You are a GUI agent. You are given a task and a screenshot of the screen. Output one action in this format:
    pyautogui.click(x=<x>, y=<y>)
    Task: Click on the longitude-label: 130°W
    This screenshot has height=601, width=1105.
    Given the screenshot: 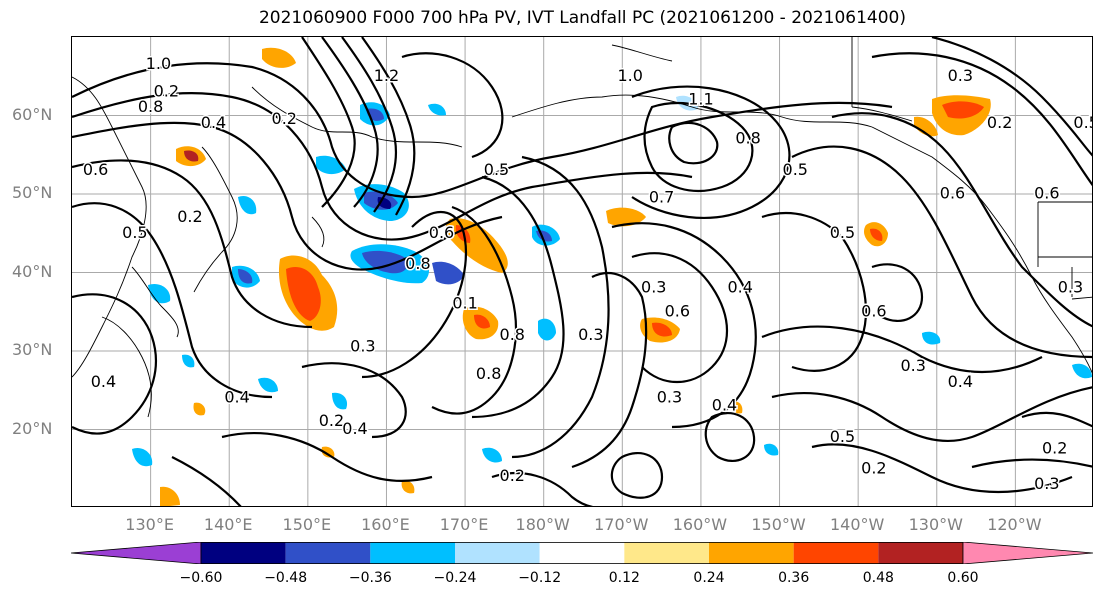 What is the action you would take?
    pyautogui.click(x=935, y=524)
    